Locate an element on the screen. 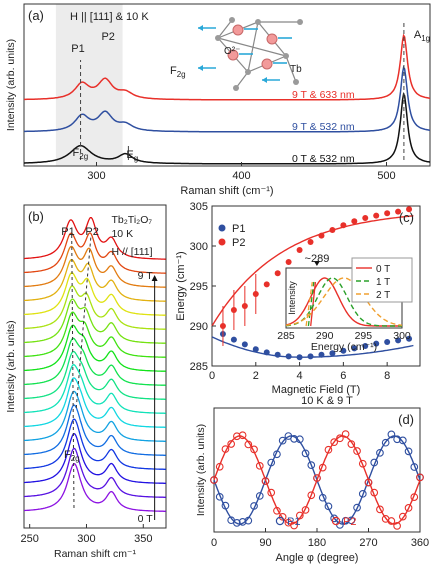 This screenshot has height=570, width=436. plot-frame is located at coordinates (317, 470).